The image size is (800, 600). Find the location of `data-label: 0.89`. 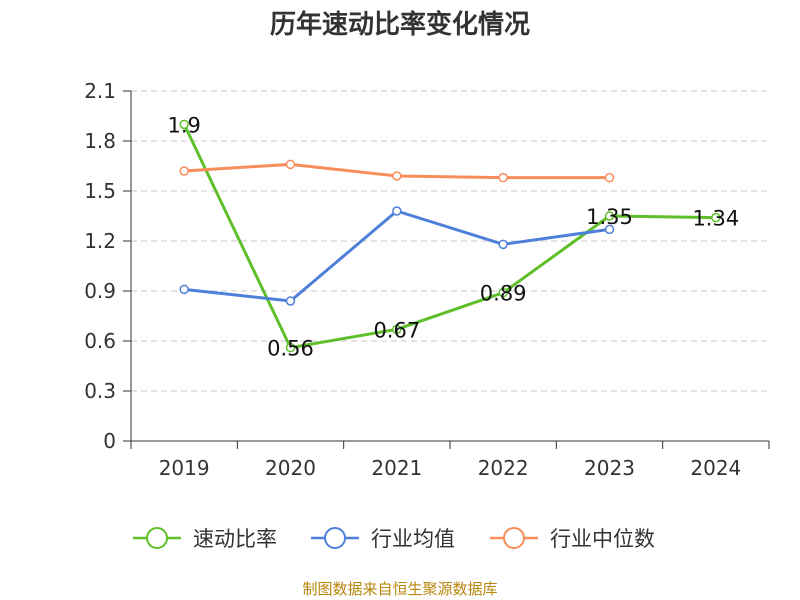

data-label: 0.89 is located at coordinates (503, 294).